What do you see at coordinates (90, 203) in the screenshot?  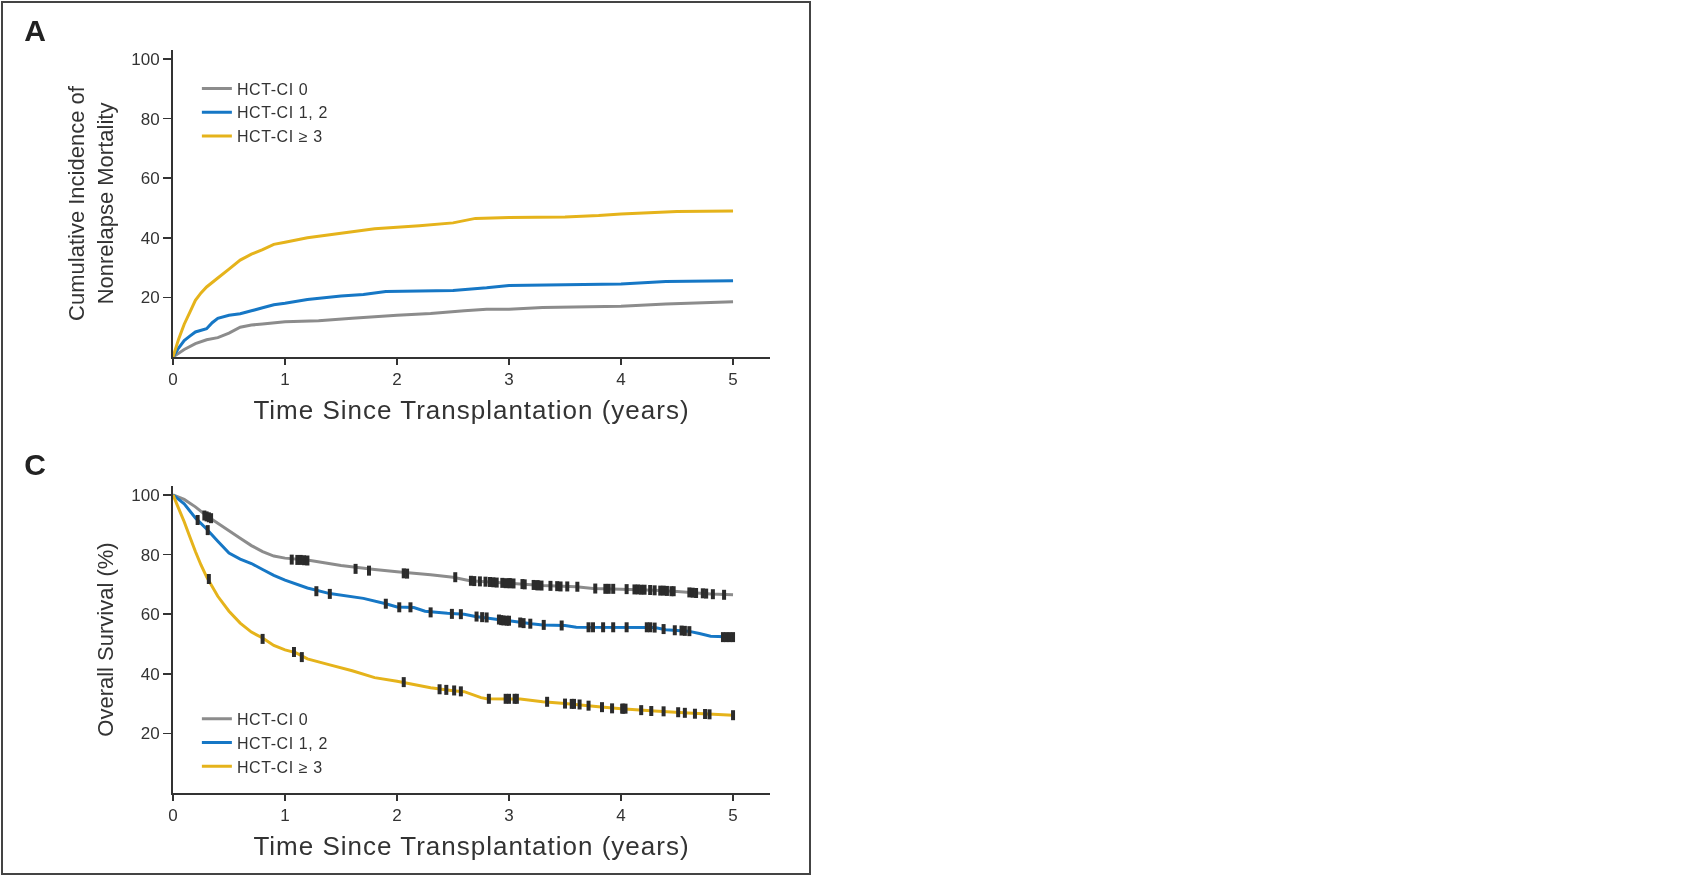 I see `y-axis-title: Cumulative Incidence of Nonrelapse Mortality` at bounding box center [90, 203].